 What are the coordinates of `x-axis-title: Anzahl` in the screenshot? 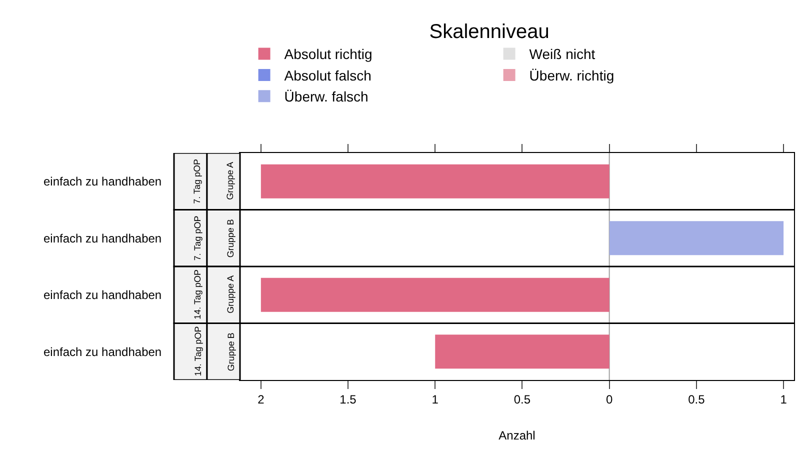 It's located at (517, 435).